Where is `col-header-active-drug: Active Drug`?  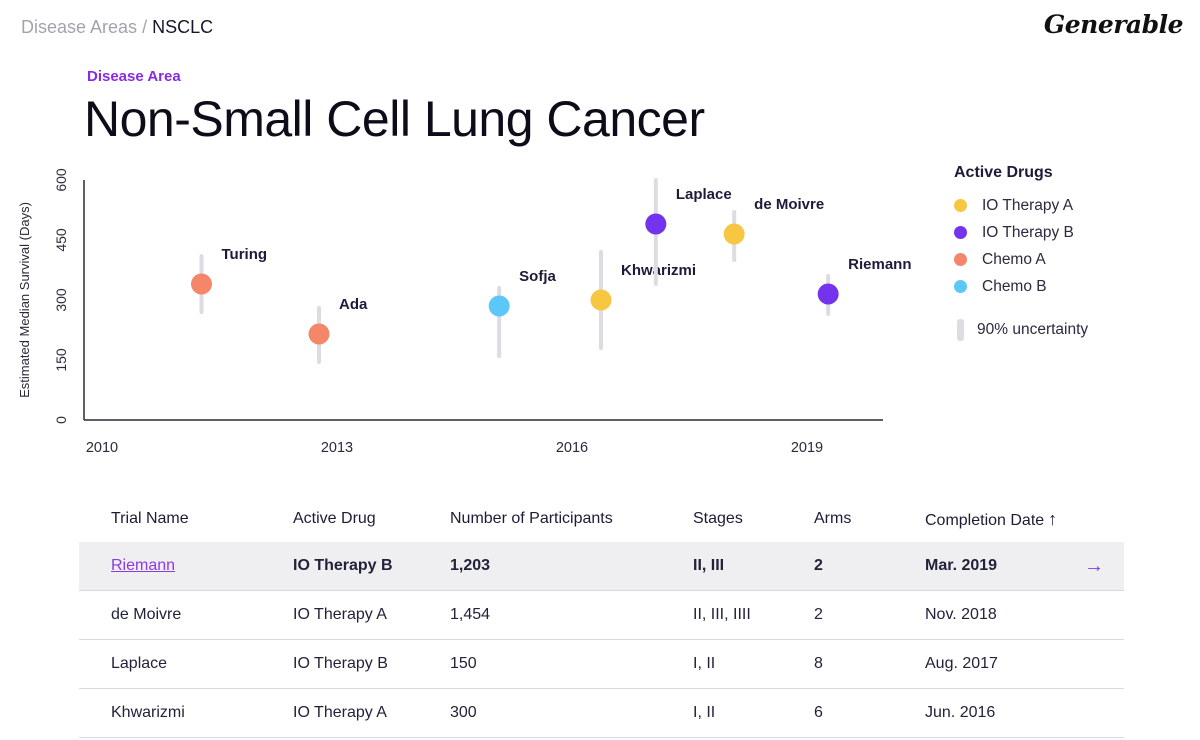 col-header-active-drug: Active Drug is located at coordinates (334, 518).